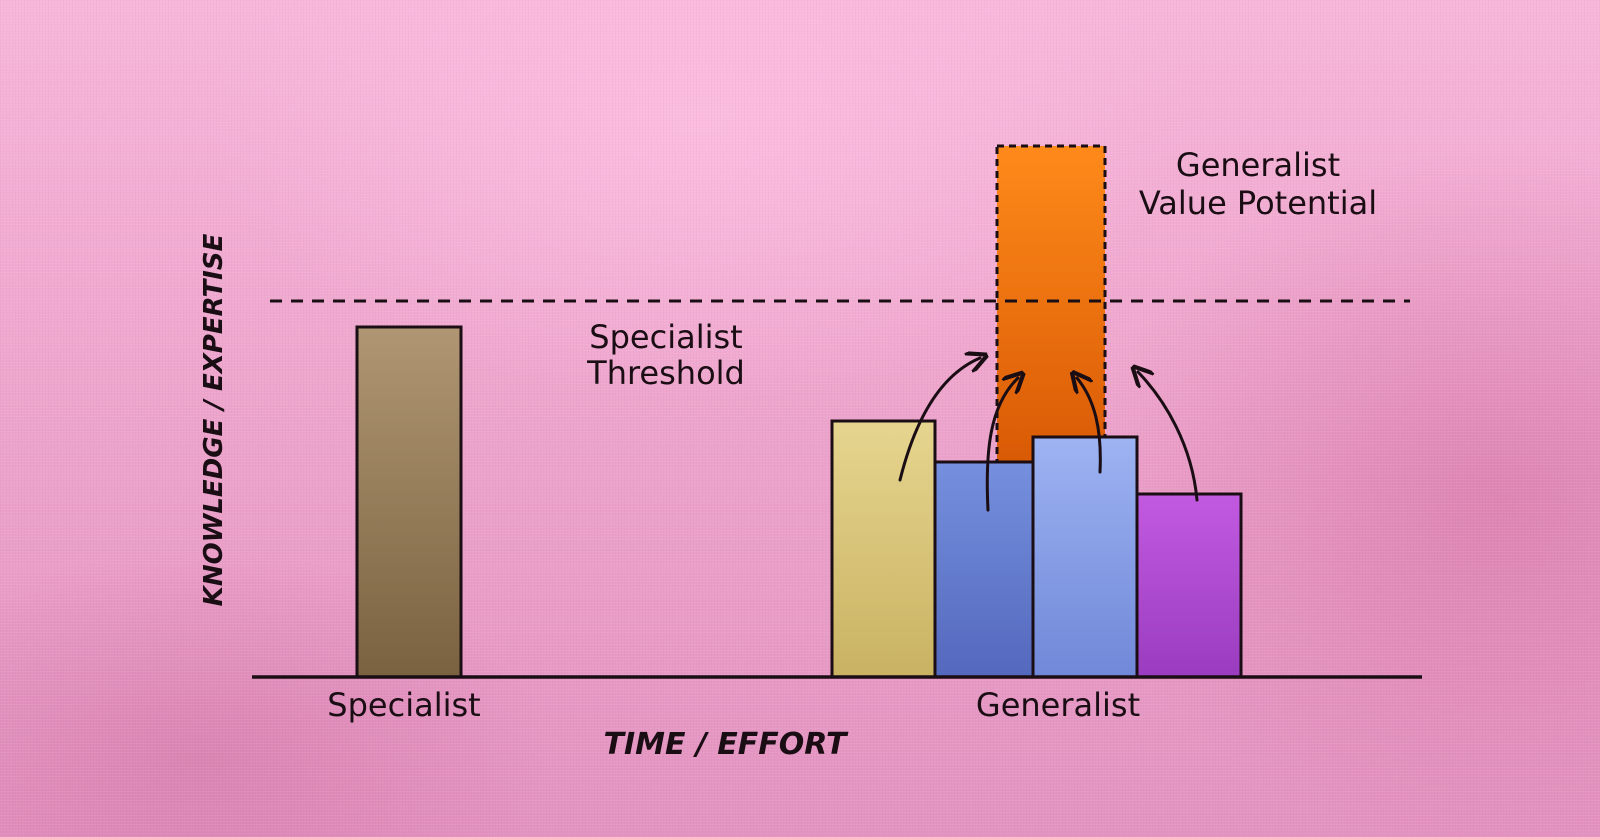 This screenshot has height=837, width=1600. Describe the element at coordinates (1051, 304) in the screenshot. I see `generalist-value-potential-bar` at that location.